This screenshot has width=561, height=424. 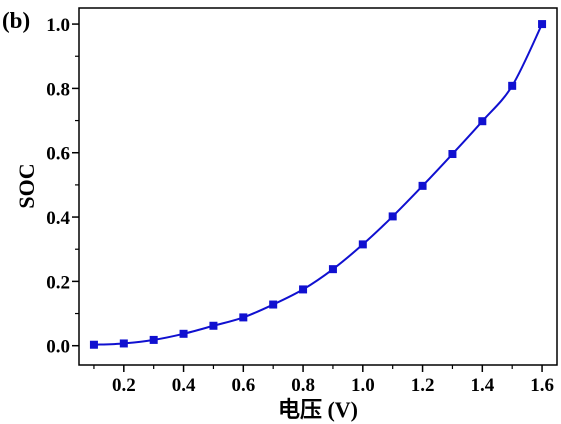 I want to click on x-tick-label: 0.6, so click(x=243, y=385).